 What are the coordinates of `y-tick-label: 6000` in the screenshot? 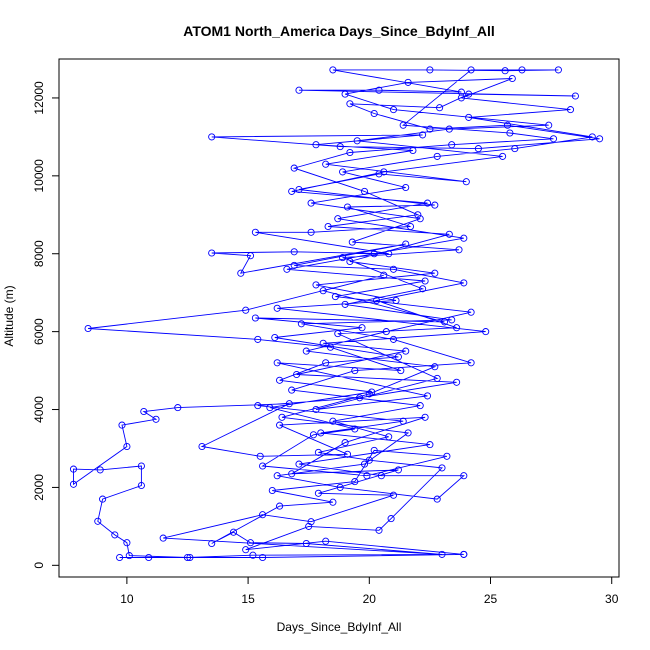 It's located at (39, 331).